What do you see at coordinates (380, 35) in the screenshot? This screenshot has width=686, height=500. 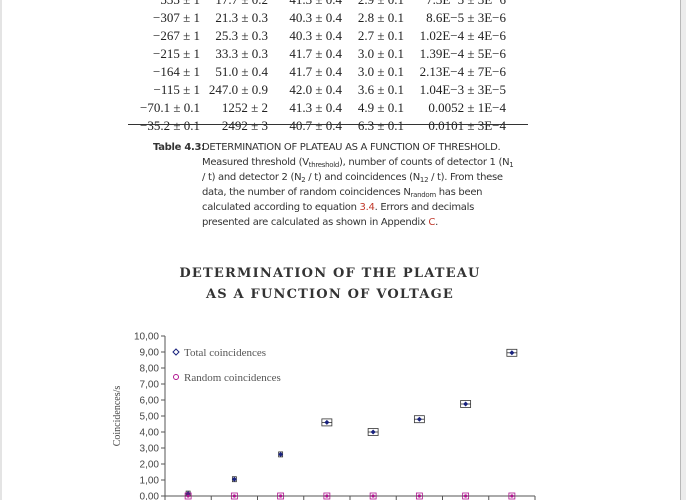 I see `table-cell: 2.7 ± 0.1` at bounding box center [380, 35].